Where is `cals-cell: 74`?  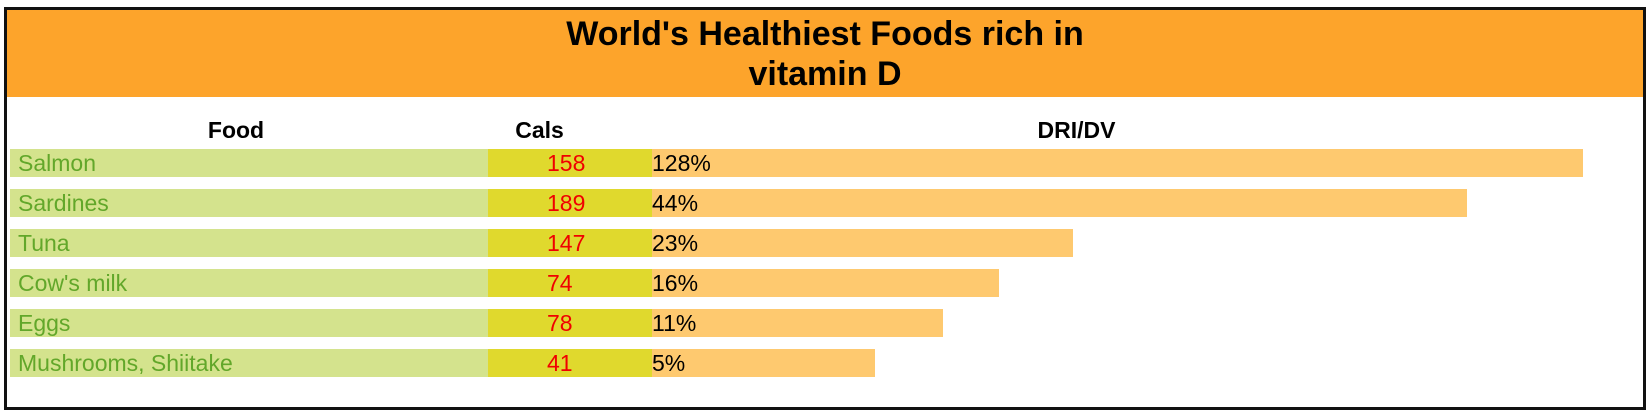 cals-cell: 74 is located at coordinates (570, 283).